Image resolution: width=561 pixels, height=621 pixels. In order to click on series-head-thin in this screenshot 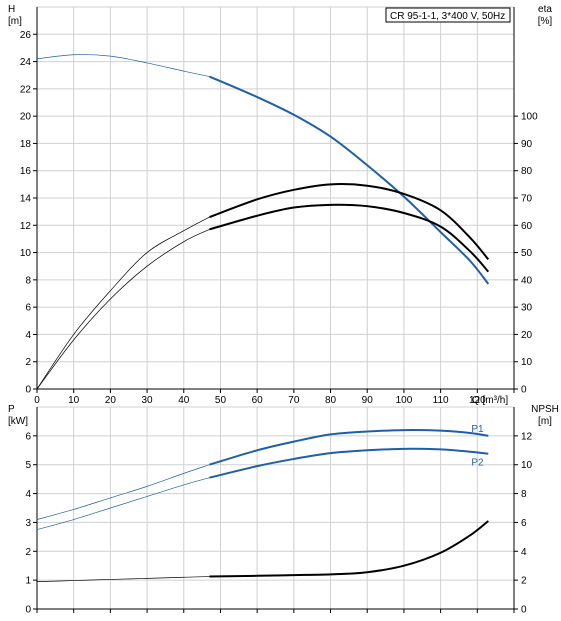, I will do `click(123, 65)`.